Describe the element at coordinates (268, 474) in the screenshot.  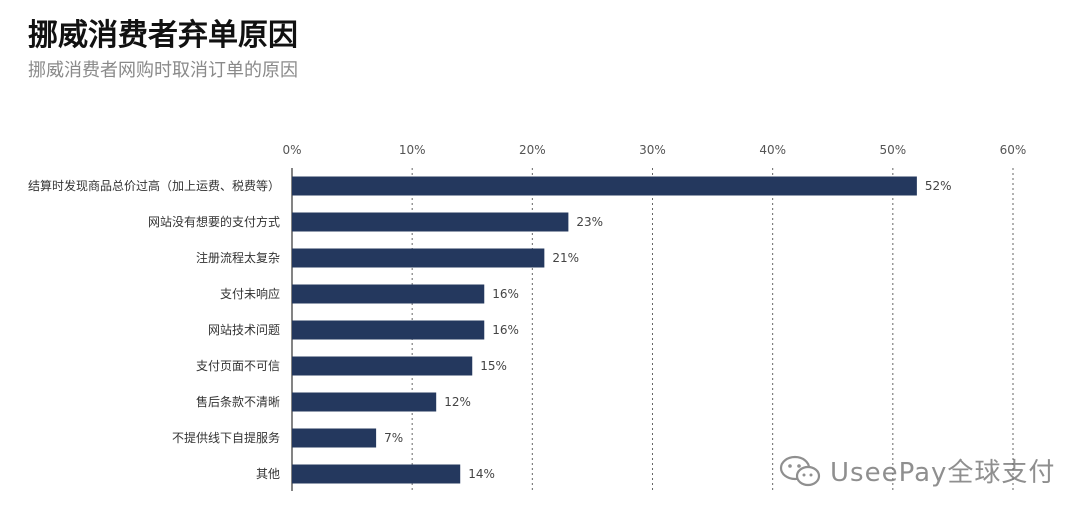
I see `category-label: 其他` at that location.